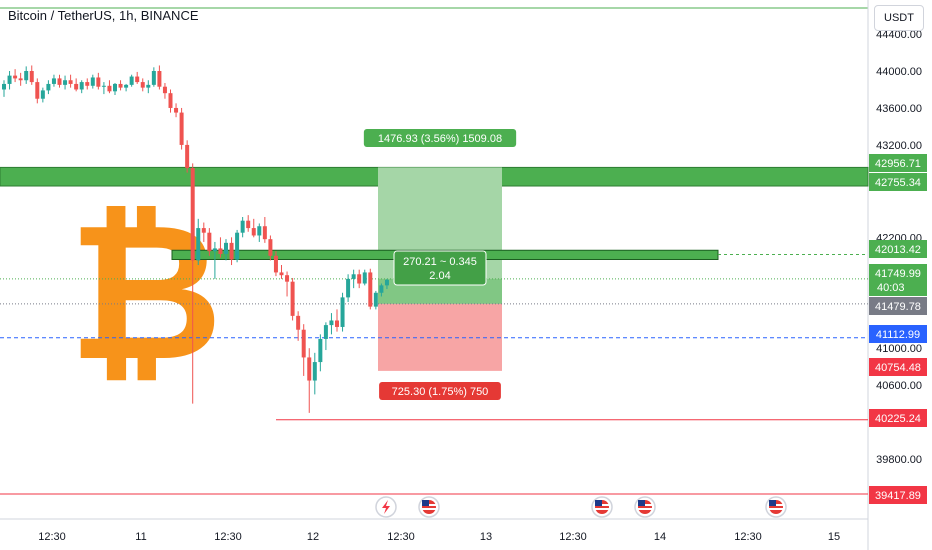  I want to click on price-tag: 40754.48, so click(898, 367).